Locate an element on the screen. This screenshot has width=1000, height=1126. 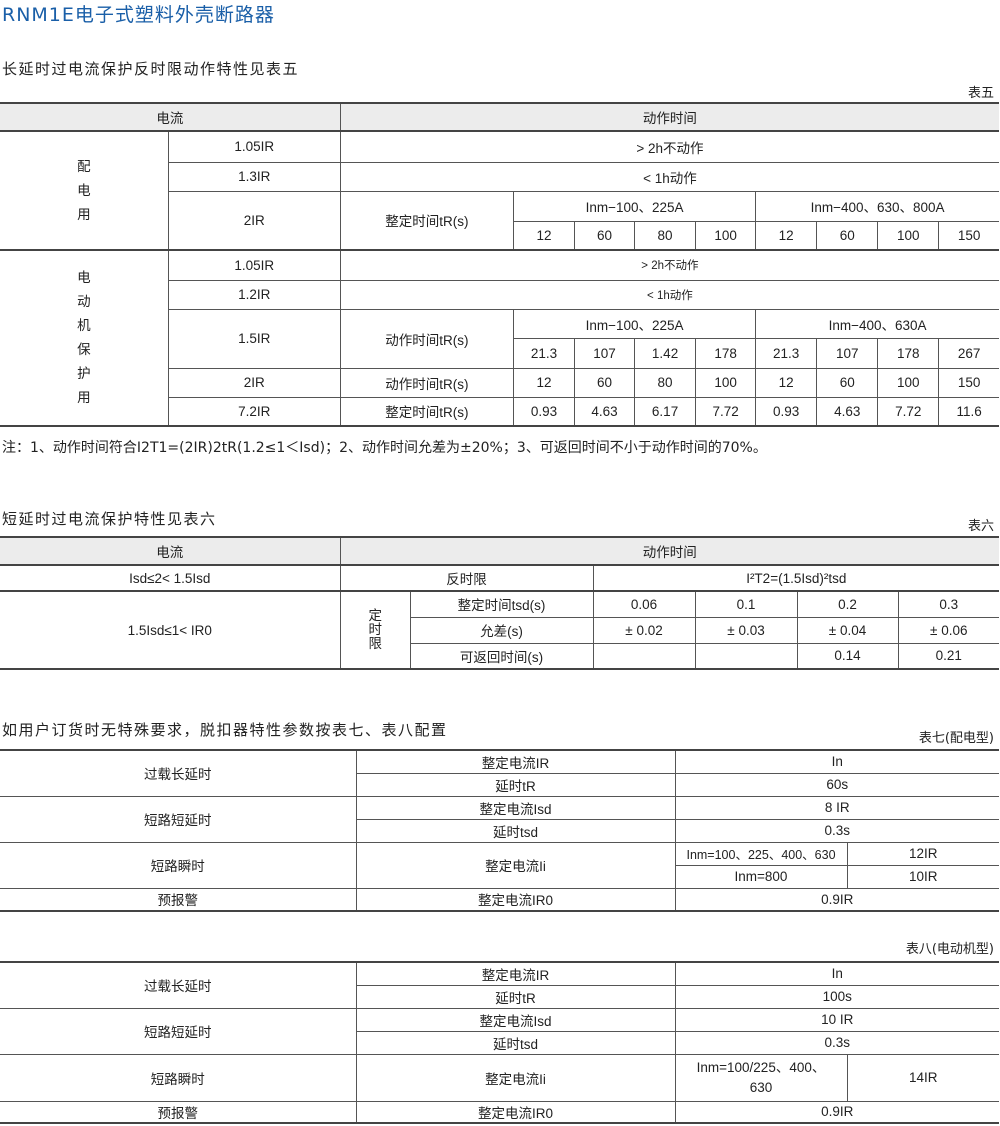
cell: 延时tsd is located at coordinates (516, 830).